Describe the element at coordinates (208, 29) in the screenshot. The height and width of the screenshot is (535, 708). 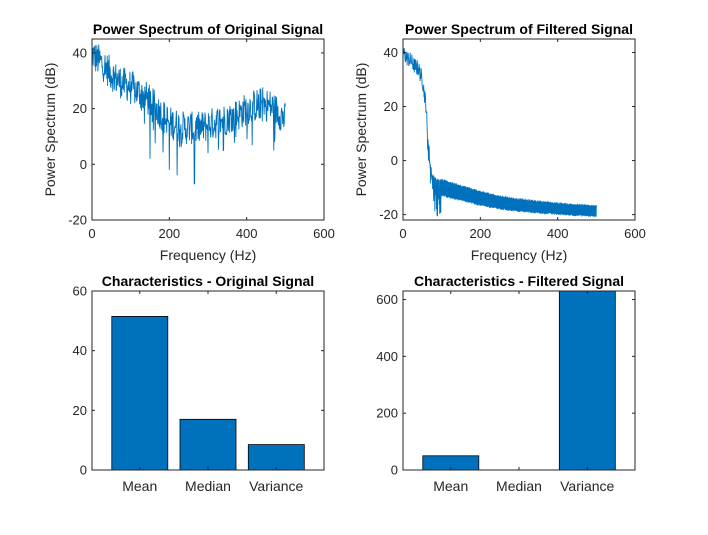
I see `chart-title: Power Spectrum of Original Signal` at that location.